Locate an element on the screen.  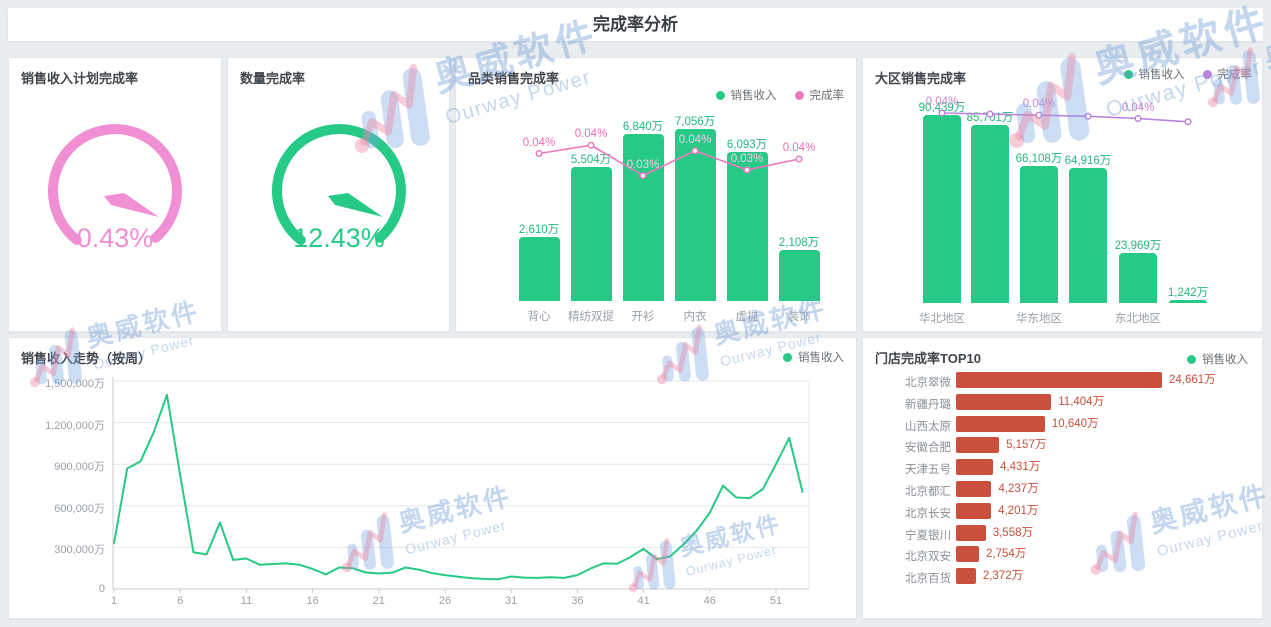
bar-华东地区 is located at coordinates (1039, 234).